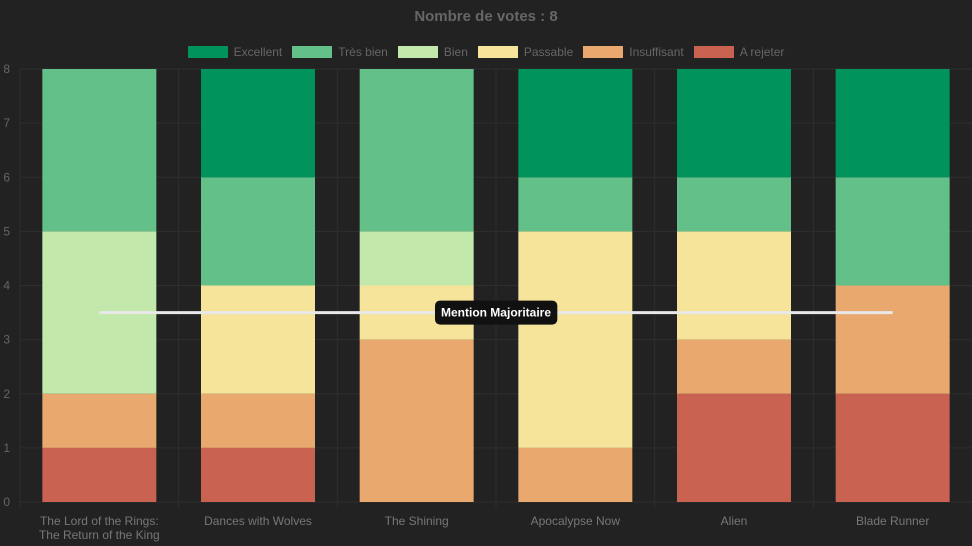  I want to click on y-tick-label: 8, so click(6, 69).